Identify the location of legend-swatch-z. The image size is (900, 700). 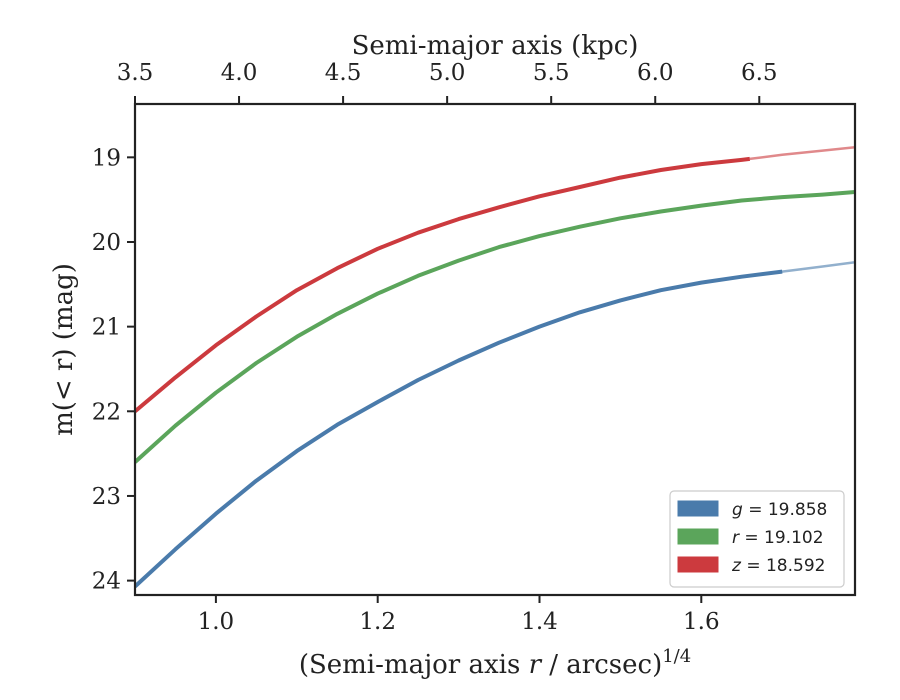
(698, 564).